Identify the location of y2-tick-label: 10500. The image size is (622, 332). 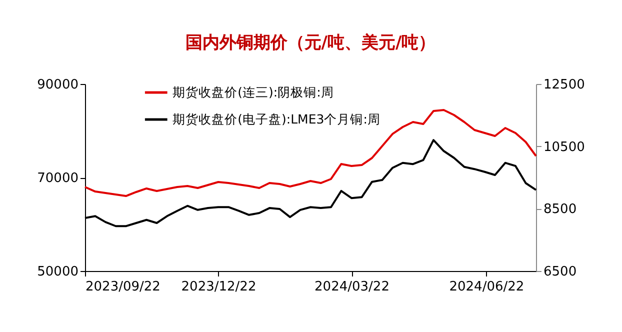
(564, 147).